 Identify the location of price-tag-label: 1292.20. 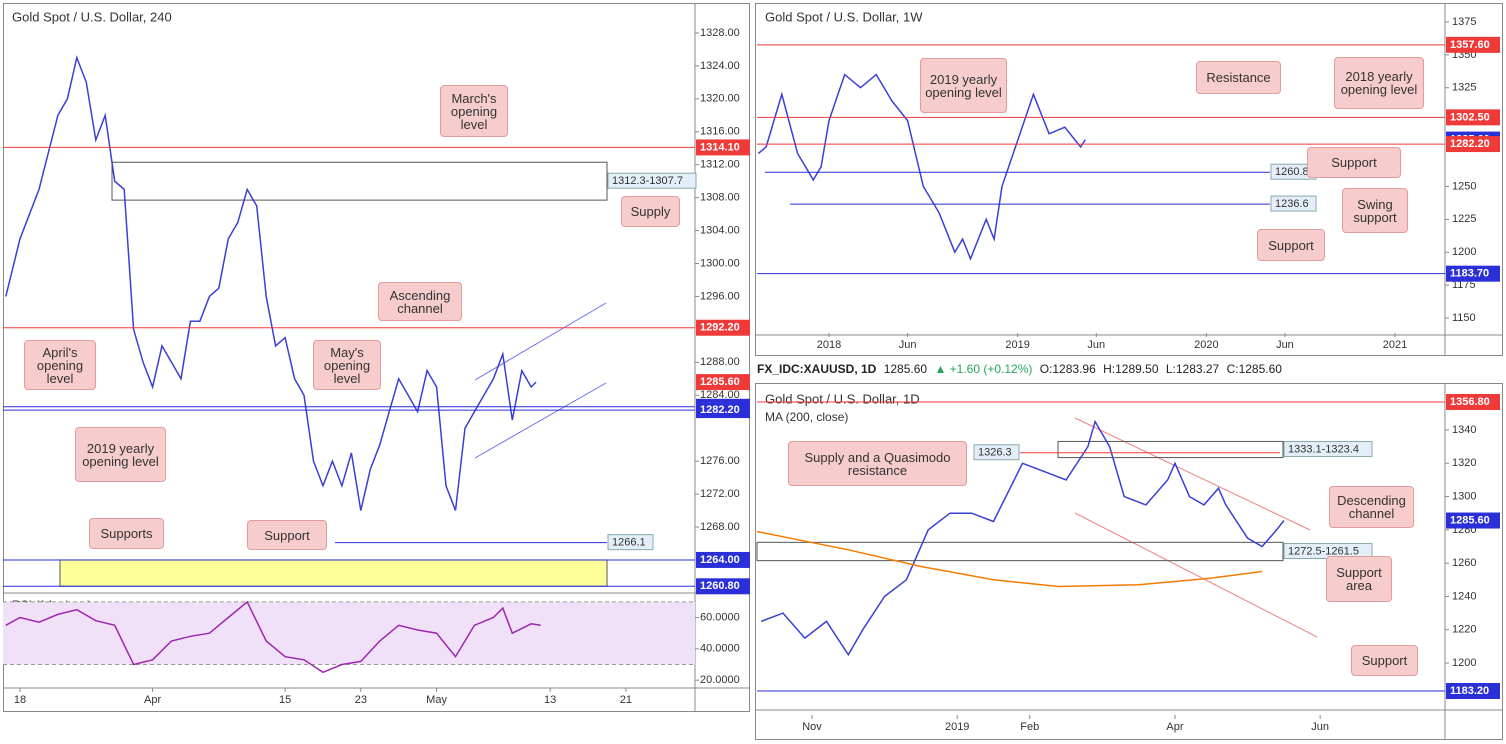
(720, 328).